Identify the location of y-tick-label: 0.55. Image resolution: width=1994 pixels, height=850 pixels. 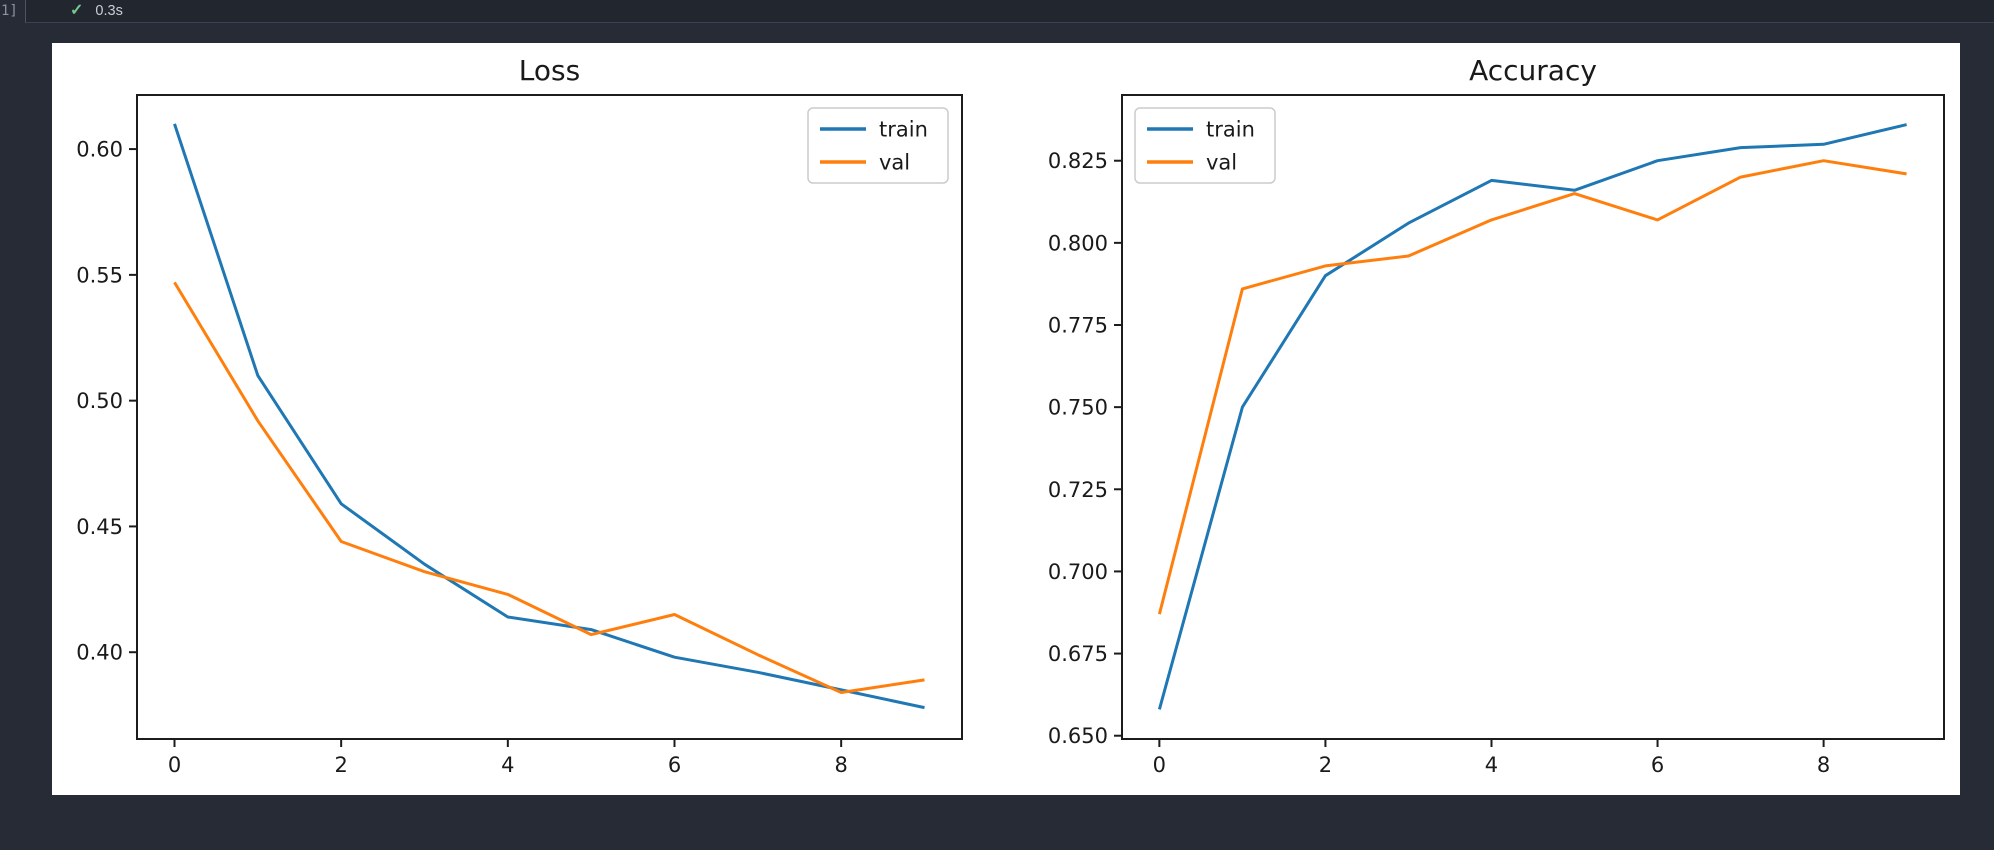
(99, 275).